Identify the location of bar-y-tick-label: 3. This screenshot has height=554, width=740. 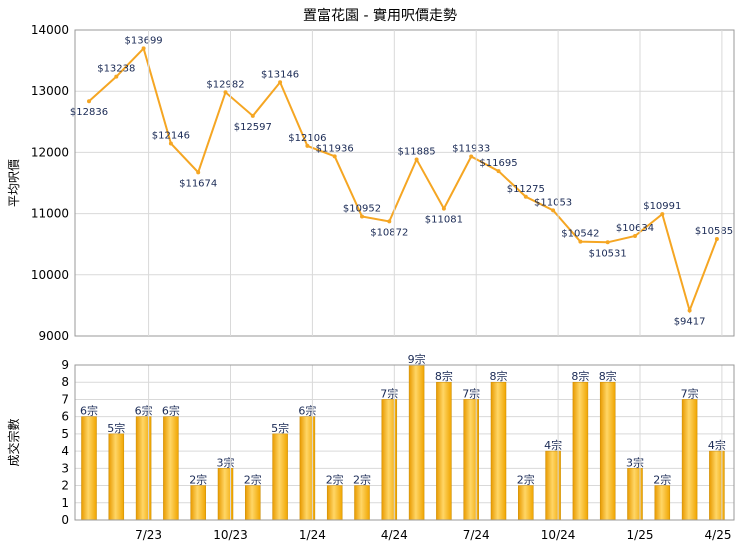
(65, 468).